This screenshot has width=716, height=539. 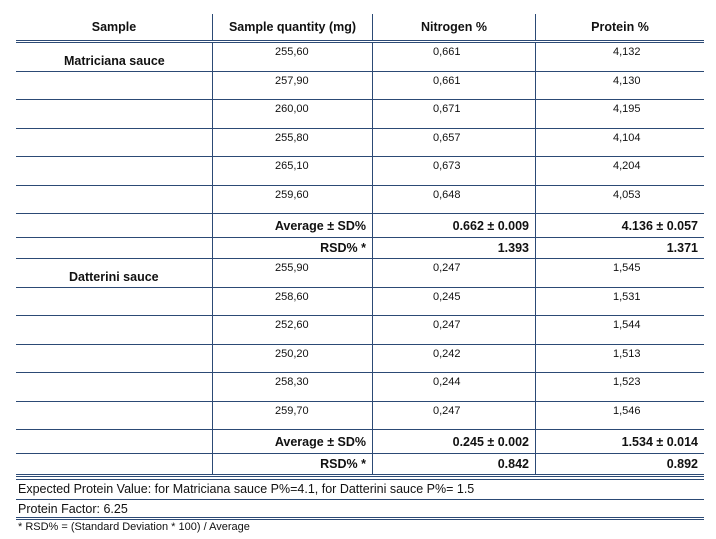 I want to click on quantity-cell: 265,10, so click(x=293, y=171).